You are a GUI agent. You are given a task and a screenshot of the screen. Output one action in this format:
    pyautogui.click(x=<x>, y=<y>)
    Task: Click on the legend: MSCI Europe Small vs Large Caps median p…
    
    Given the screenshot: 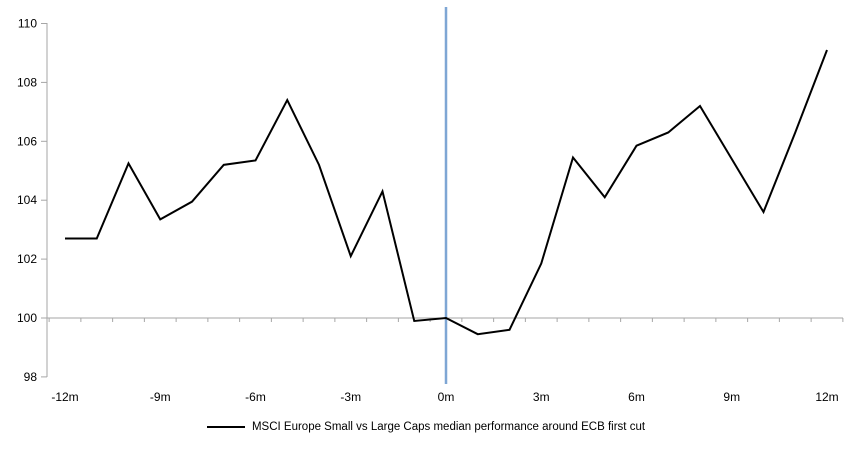 What is the action you would take?
    pyautogui.click(x=426, y=427)
    